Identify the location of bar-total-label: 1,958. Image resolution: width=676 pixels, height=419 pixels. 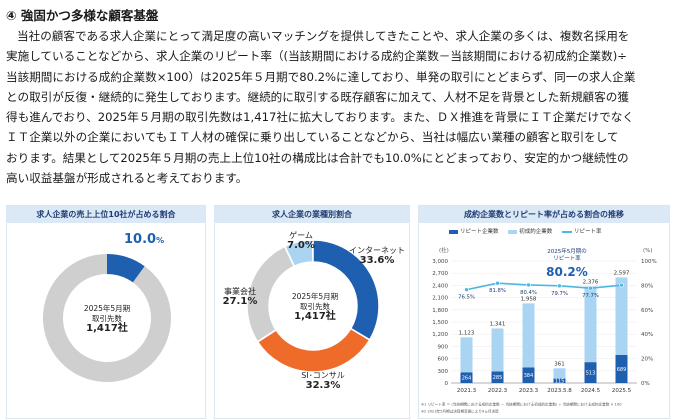
(529, 299).